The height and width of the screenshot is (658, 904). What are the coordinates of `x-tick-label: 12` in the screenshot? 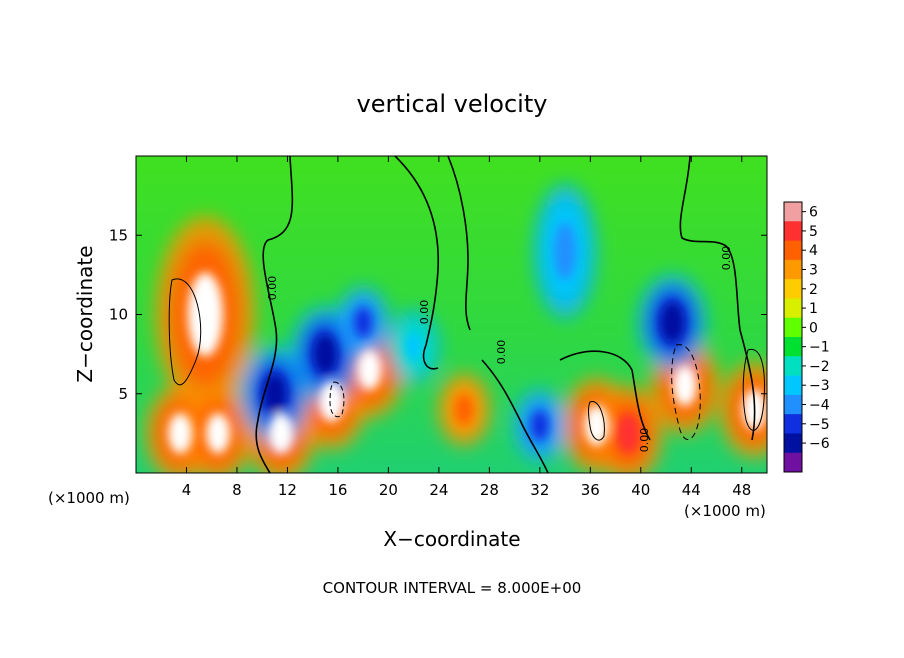 It's located at (287, 490).